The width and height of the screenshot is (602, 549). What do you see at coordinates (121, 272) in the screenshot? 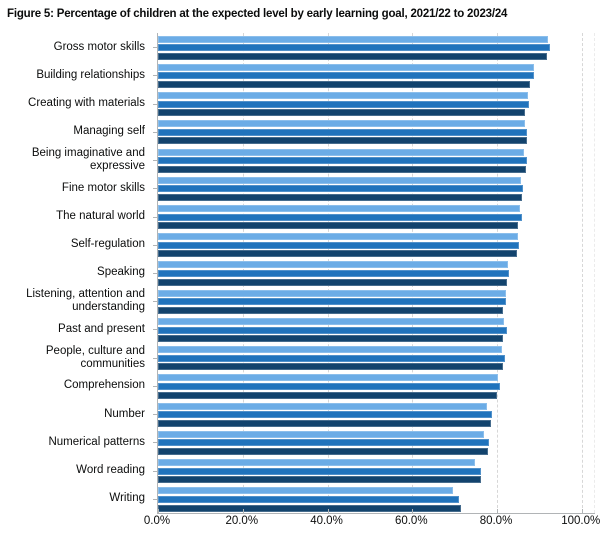
I see `category-label: Speaking` at bounding box center [121, 272].